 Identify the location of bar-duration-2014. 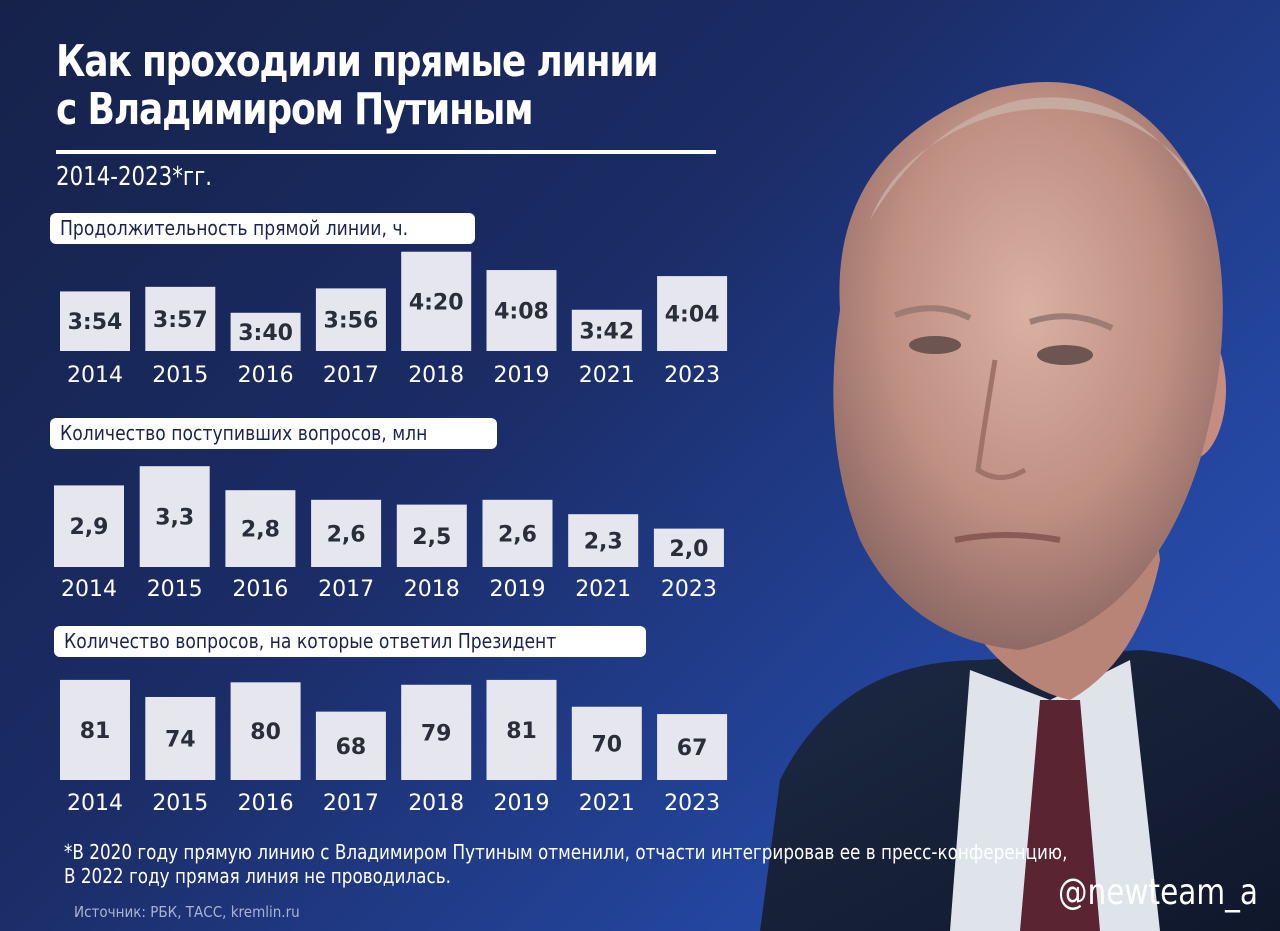
(95, 321).